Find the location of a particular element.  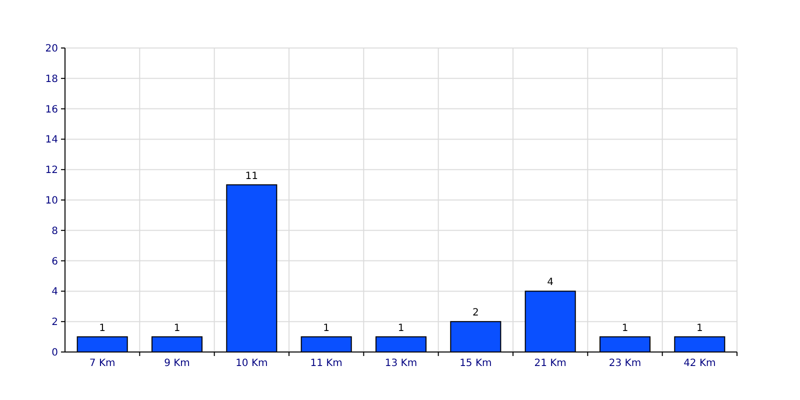

y-tick-label: 4 is located at coordinates (55, 292).